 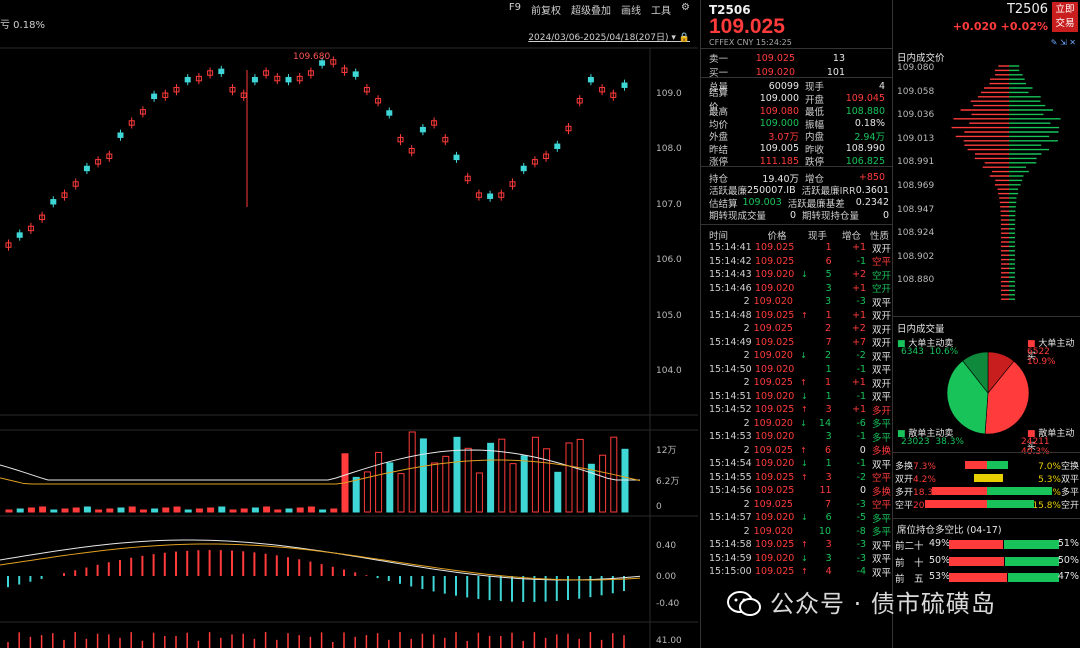 What do you see at coordinates (1049, 480) in the screenshot?
I see `flow-right-pct: 5.3%` at bounding box center [1049, 480].